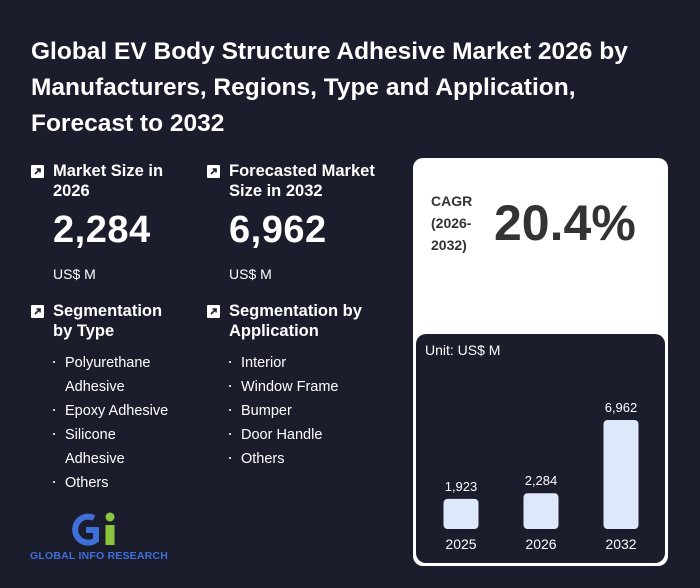 This screenshot has width=700, height=588. I want to click on cagr-label: CAGR (2026-2032), so click(452, 223).